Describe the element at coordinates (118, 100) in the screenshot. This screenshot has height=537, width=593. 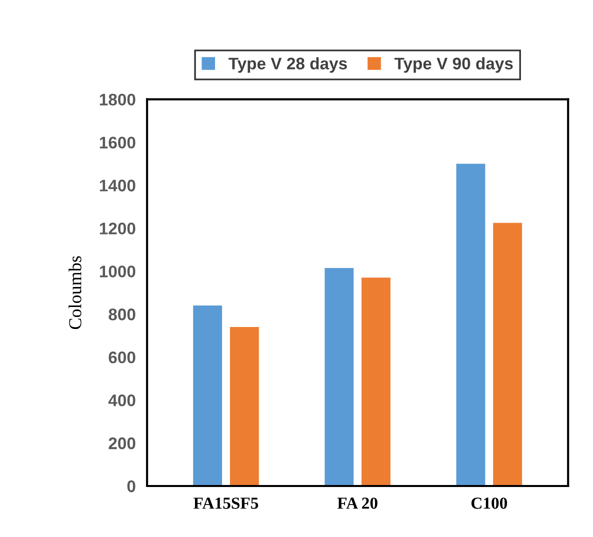
I see `y-tick-label: 1800` at that location.